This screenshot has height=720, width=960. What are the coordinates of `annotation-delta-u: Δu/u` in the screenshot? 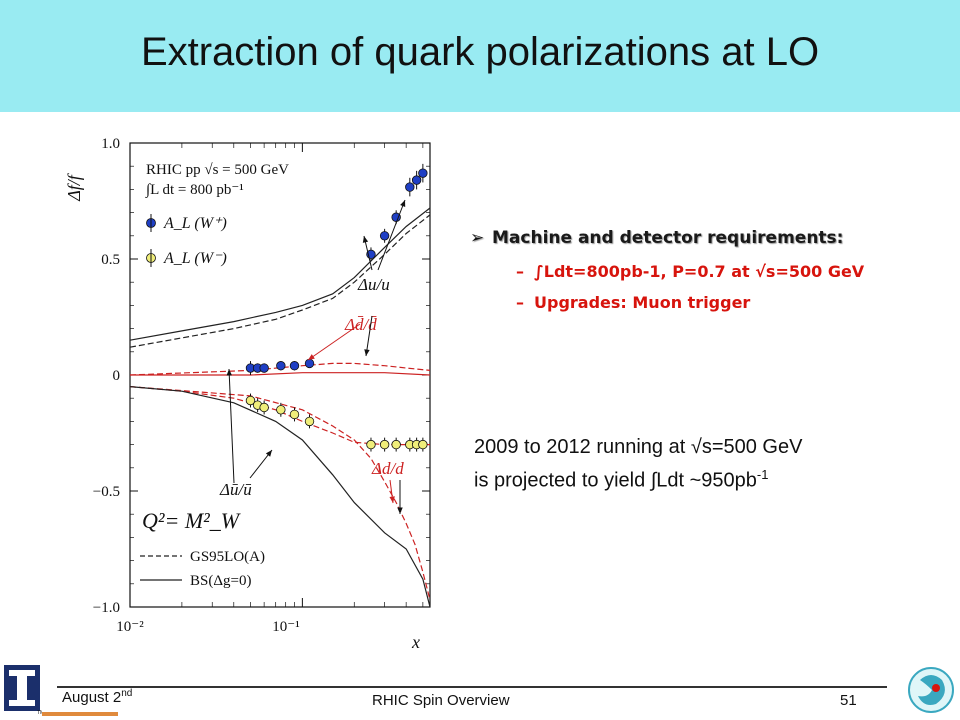 It's located at (373, 284).